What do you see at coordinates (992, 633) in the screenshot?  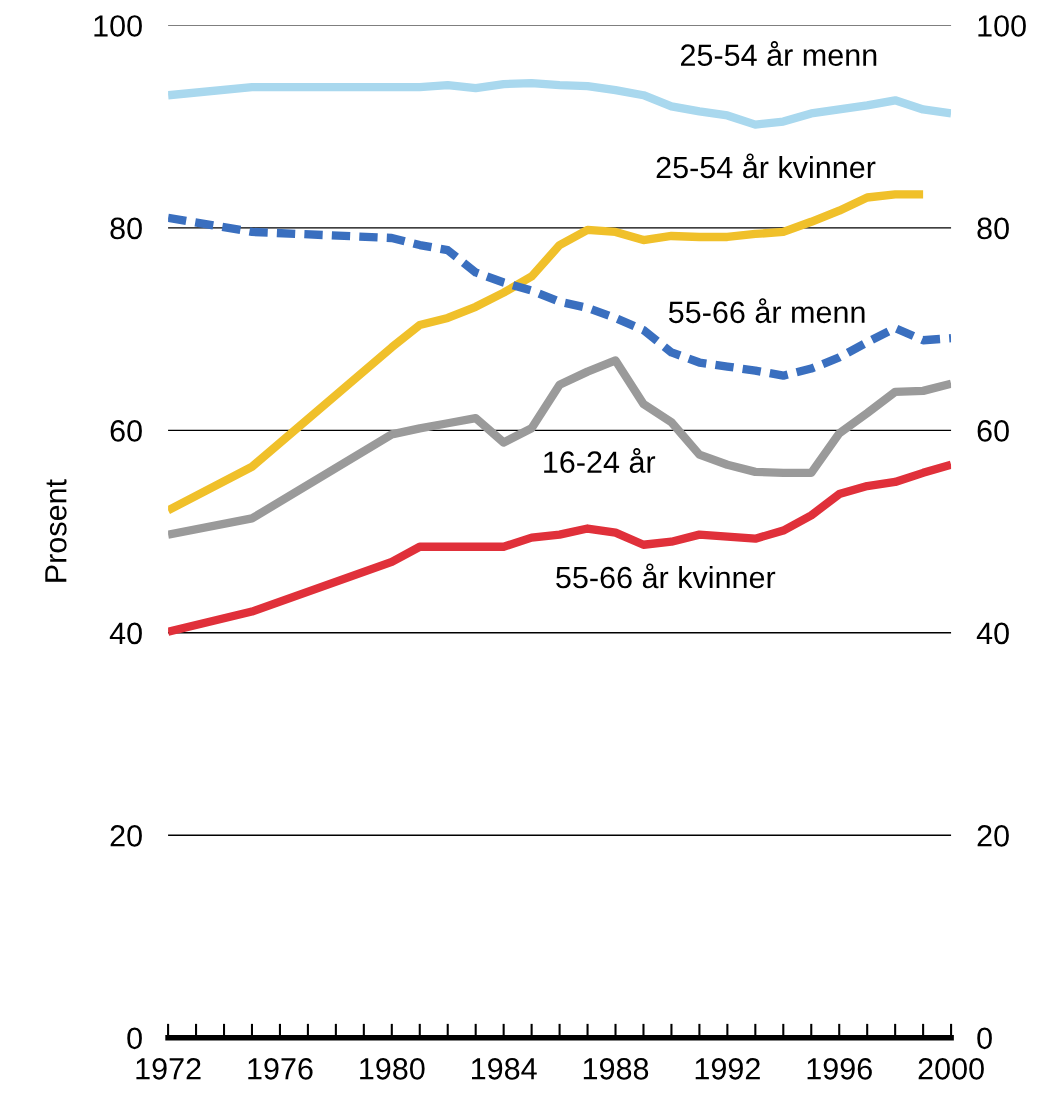 I see `y2-tick-label: 40` at bounding box center [992, 633].